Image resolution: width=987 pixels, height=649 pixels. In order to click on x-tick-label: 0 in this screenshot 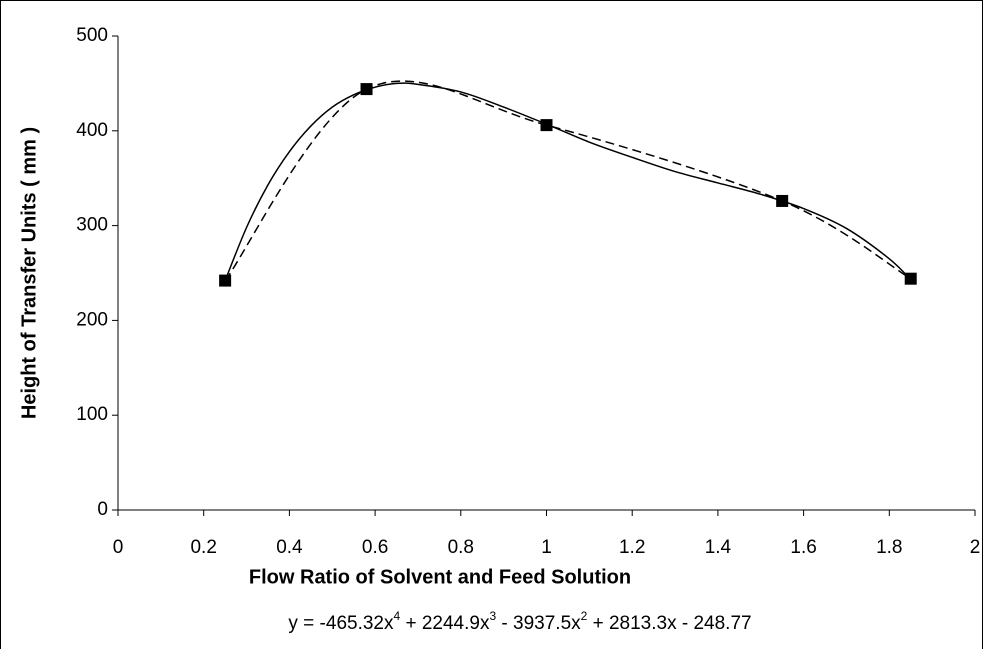, I will do `click(118, 547)`.